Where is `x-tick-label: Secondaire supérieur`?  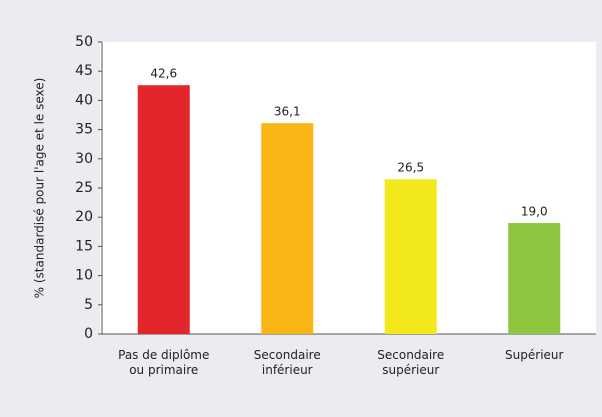
x-tick-label: Secondaire supérieur is located at coordinates (411, 362).